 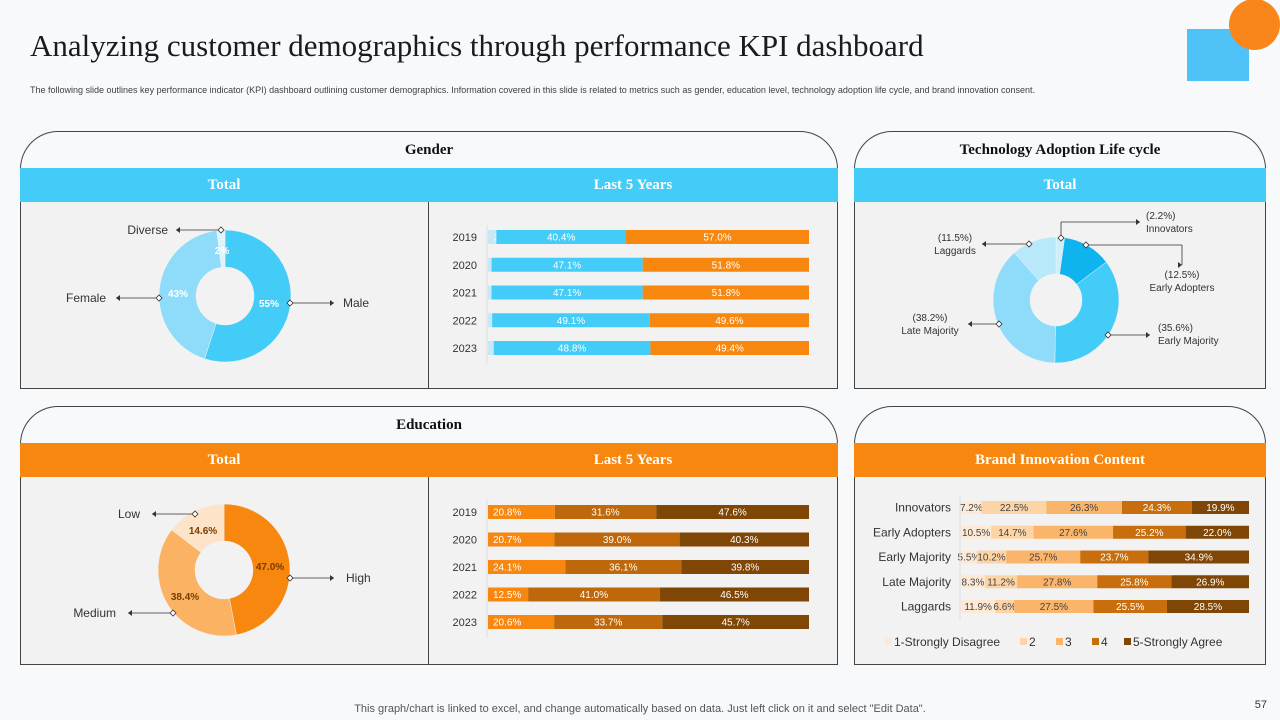 I want to click on bar-label-2022-s1: 12.5%, so click(x=507, y=595).